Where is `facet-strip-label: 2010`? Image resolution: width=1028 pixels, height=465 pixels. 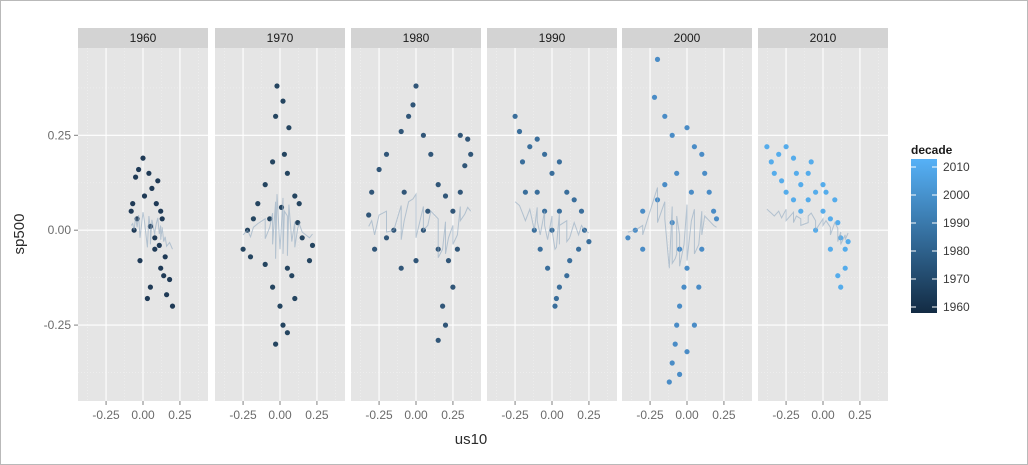
facet-strip-label: 2010 is located at coordinates (823, 38).